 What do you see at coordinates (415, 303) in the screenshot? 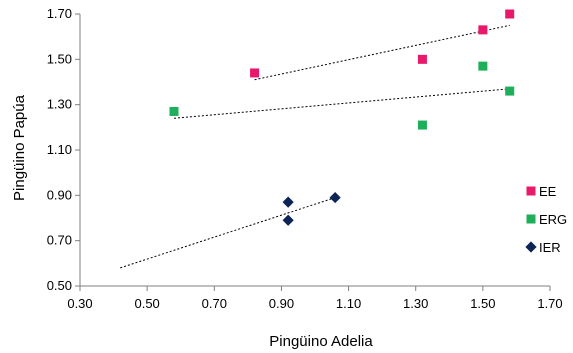
I see `x-tick-label: 1.30` at bounding box center [415, 303].